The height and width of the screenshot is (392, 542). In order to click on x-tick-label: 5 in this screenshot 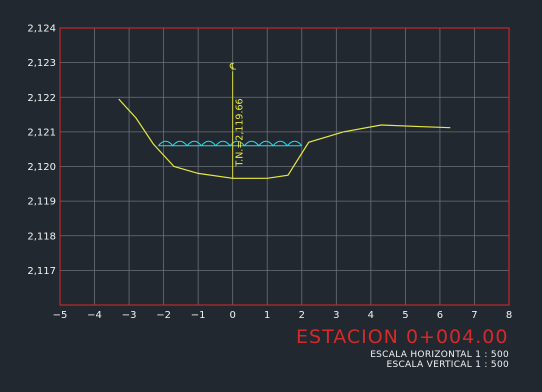, I will do `click(405, 315)`.